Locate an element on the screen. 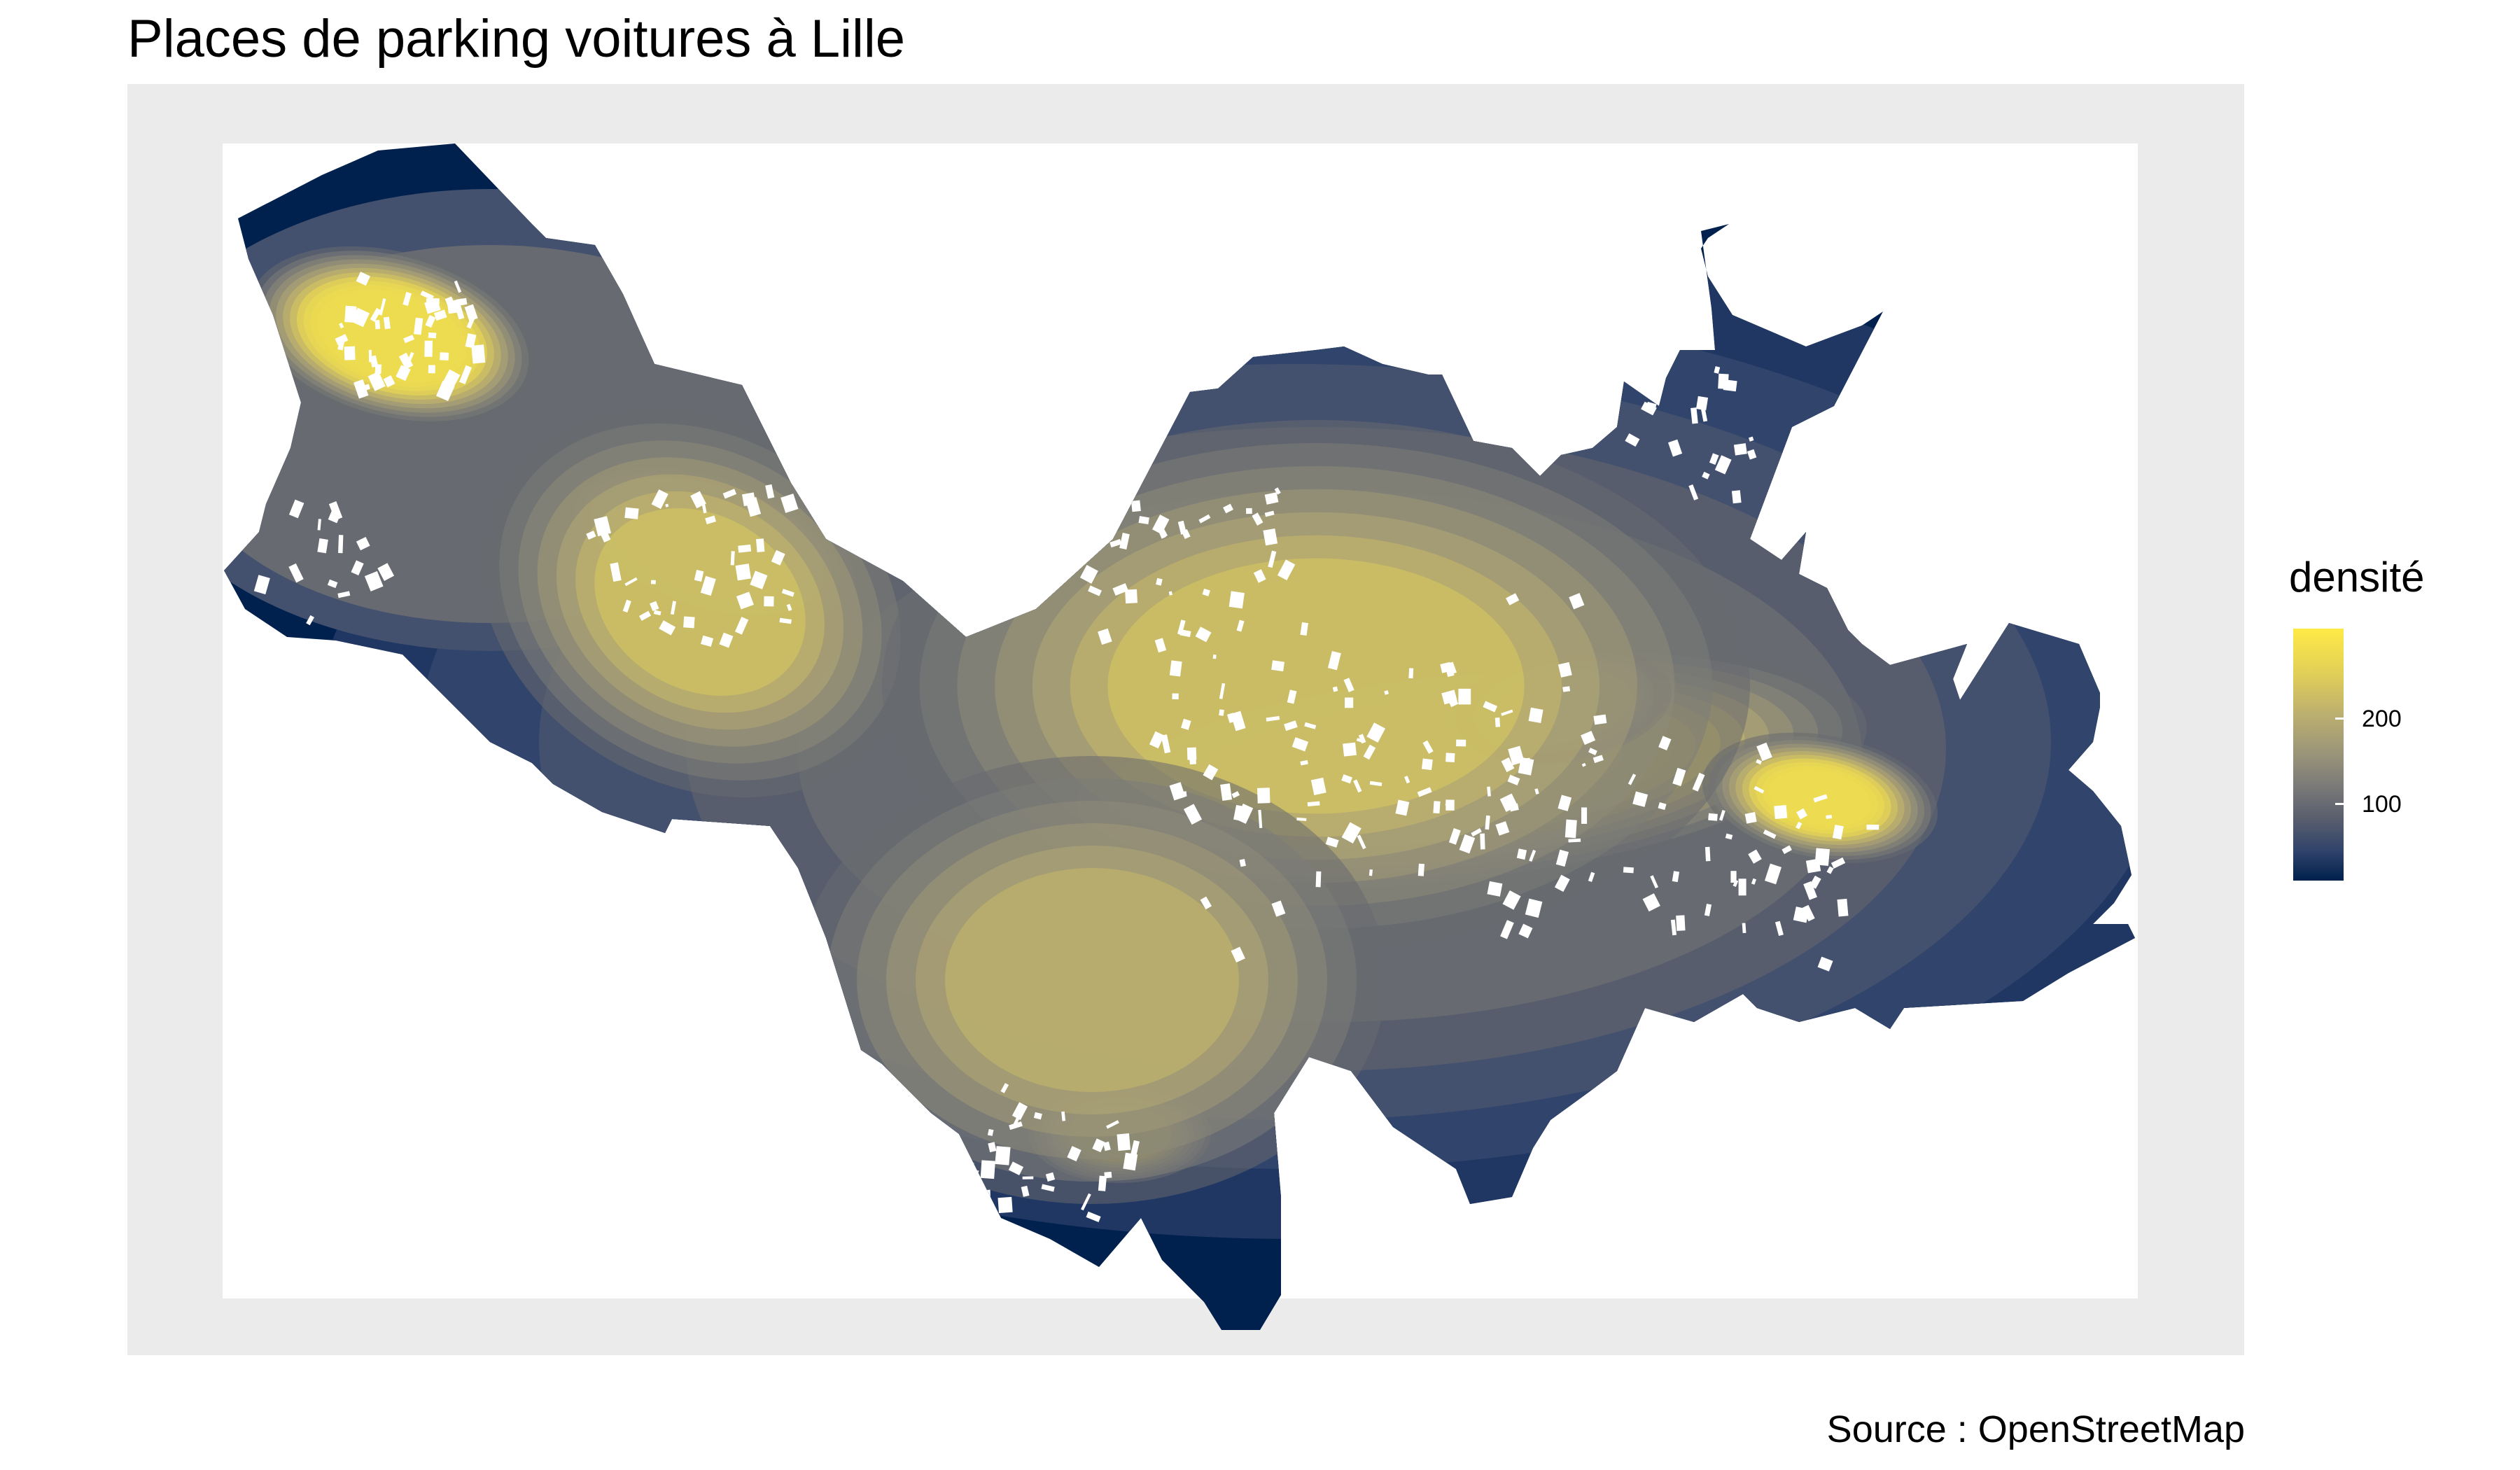  density-band is located at coordinates (1316, 686).